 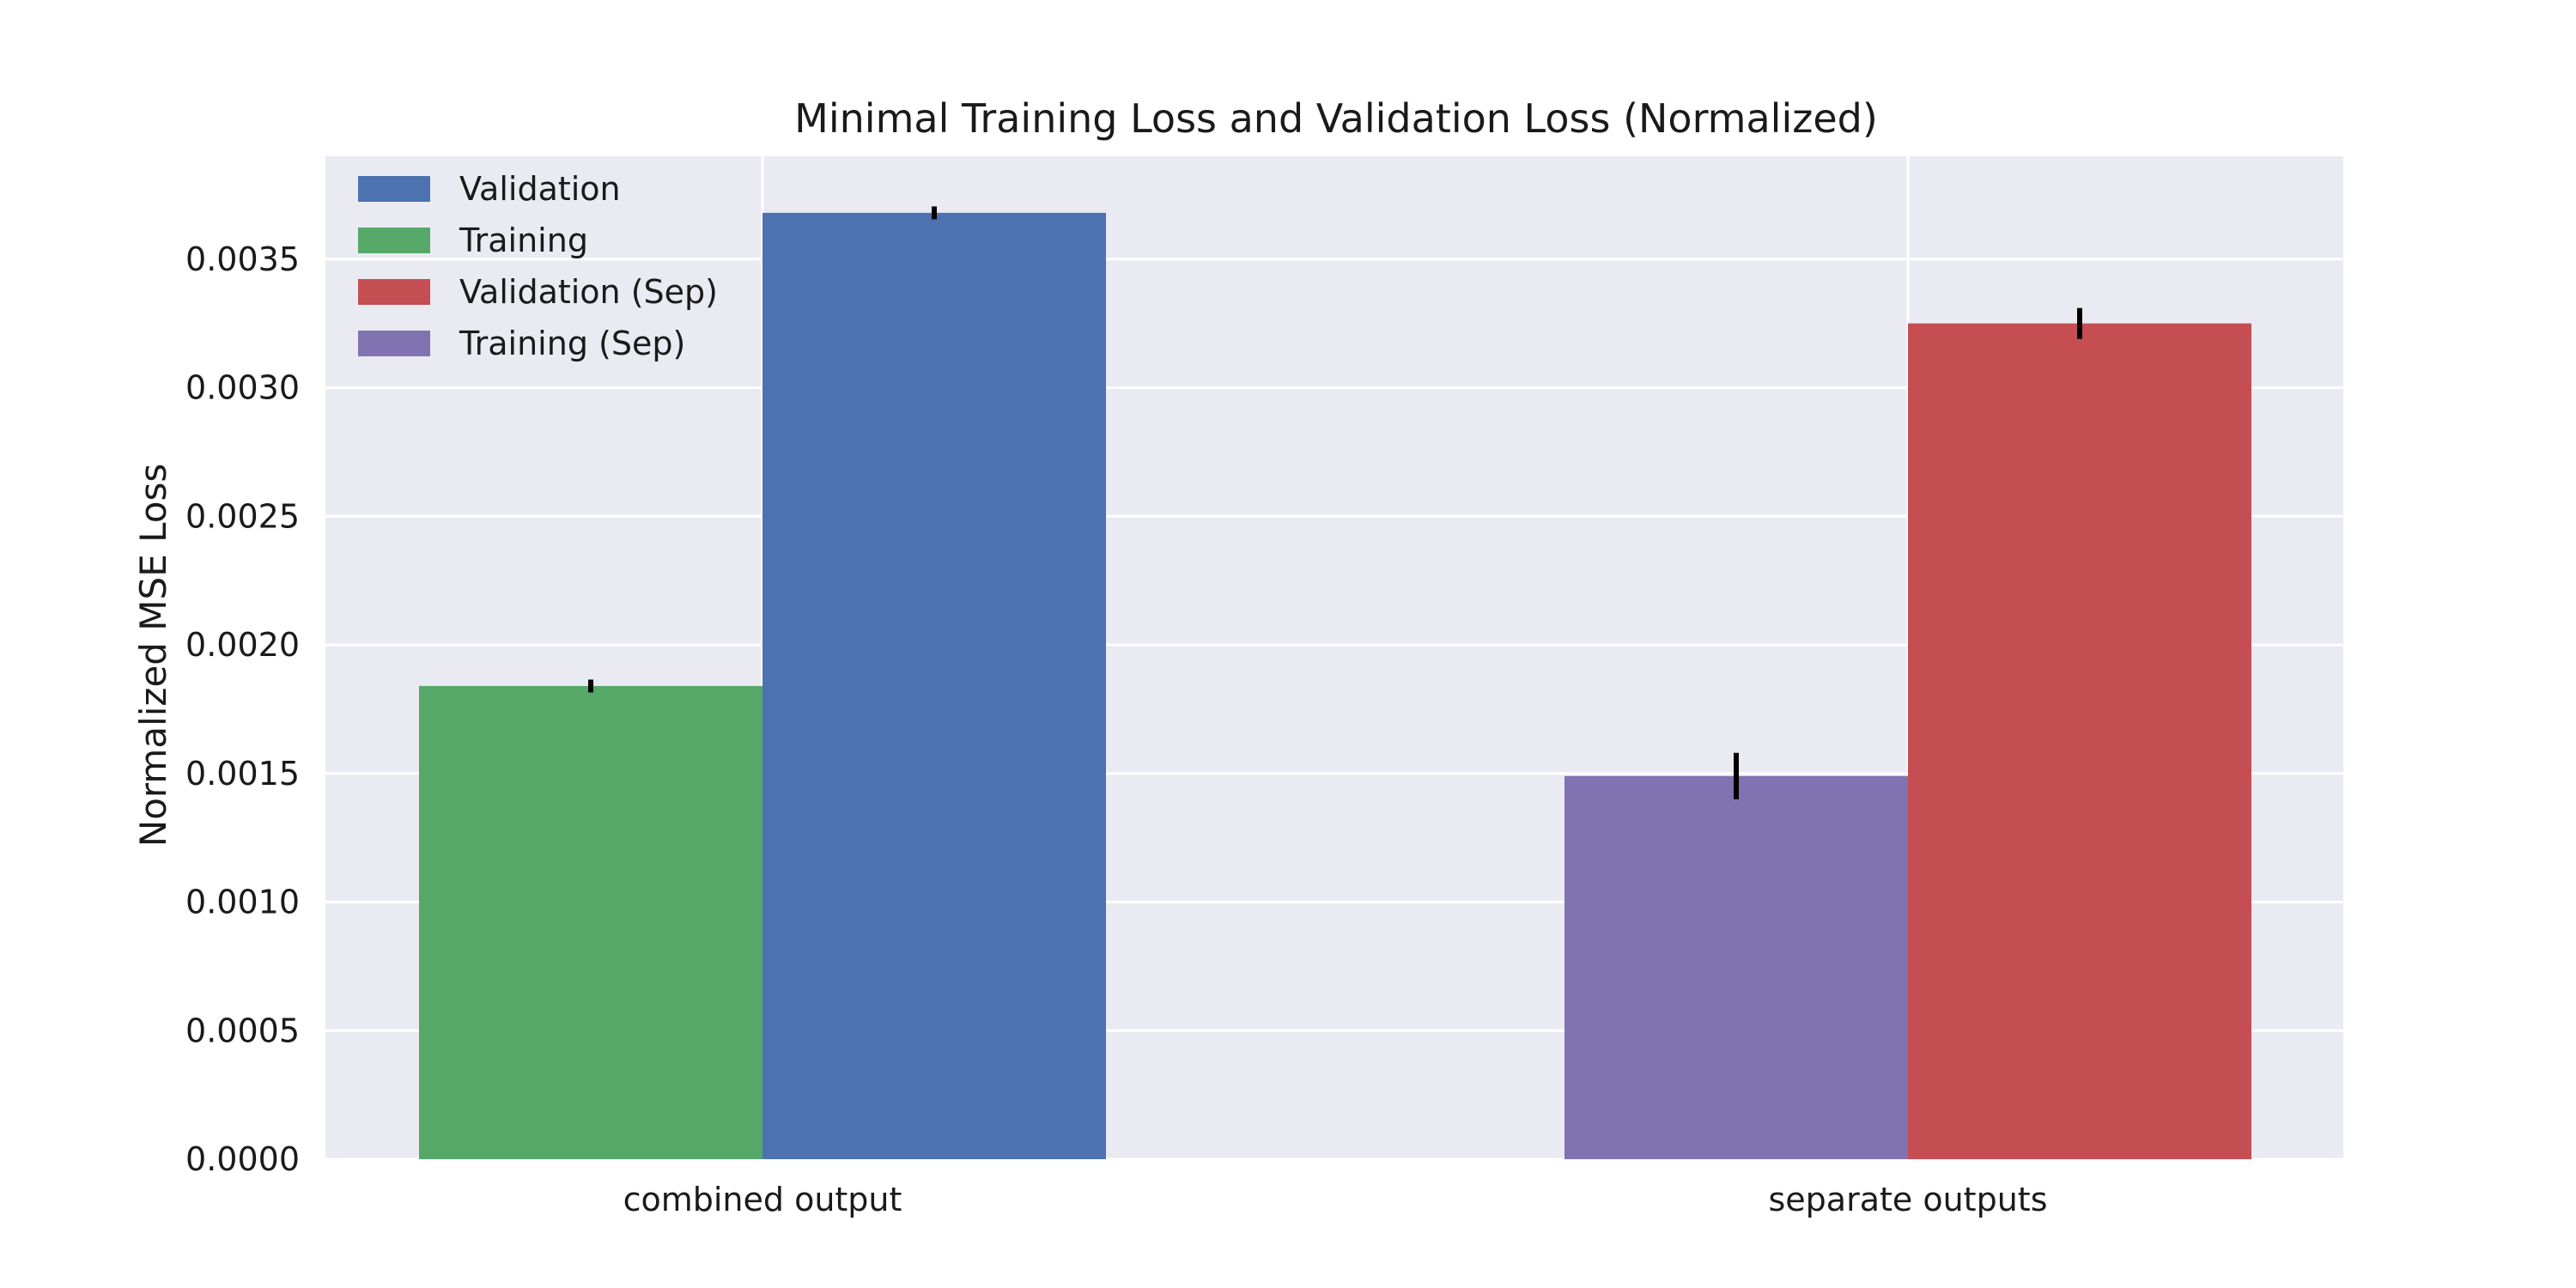 I want to click on legend-label: Training, so click(x=523, y=240).